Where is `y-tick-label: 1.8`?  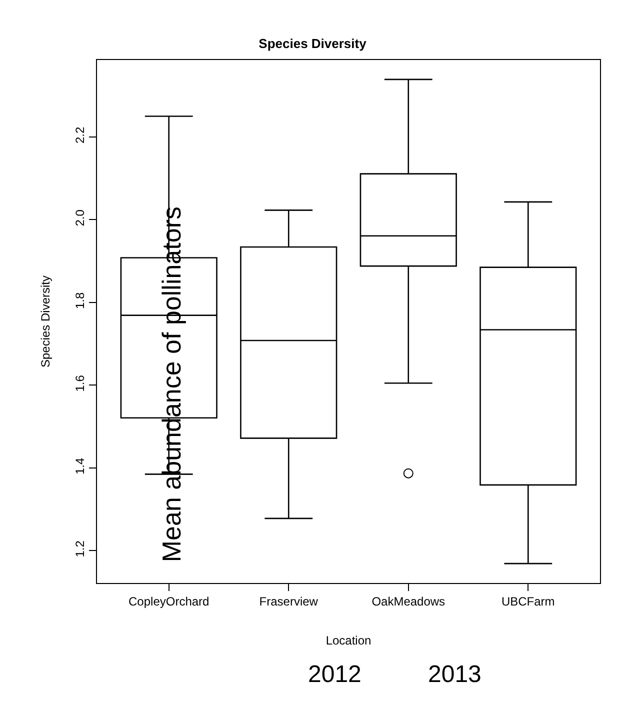 y-tick-label: 1.8 is located at coordinates (80, 301).